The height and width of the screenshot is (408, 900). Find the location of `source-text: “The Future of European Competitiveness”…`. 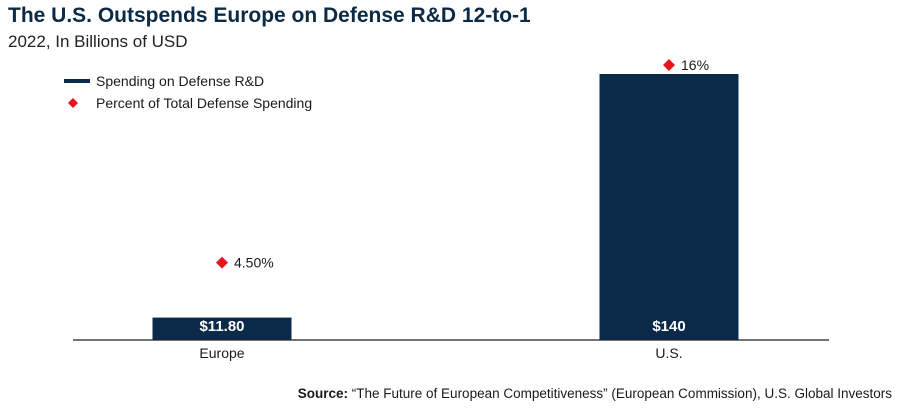

source-text: “The Future of European Competitiveness”… is located at coordinates (621, 393).